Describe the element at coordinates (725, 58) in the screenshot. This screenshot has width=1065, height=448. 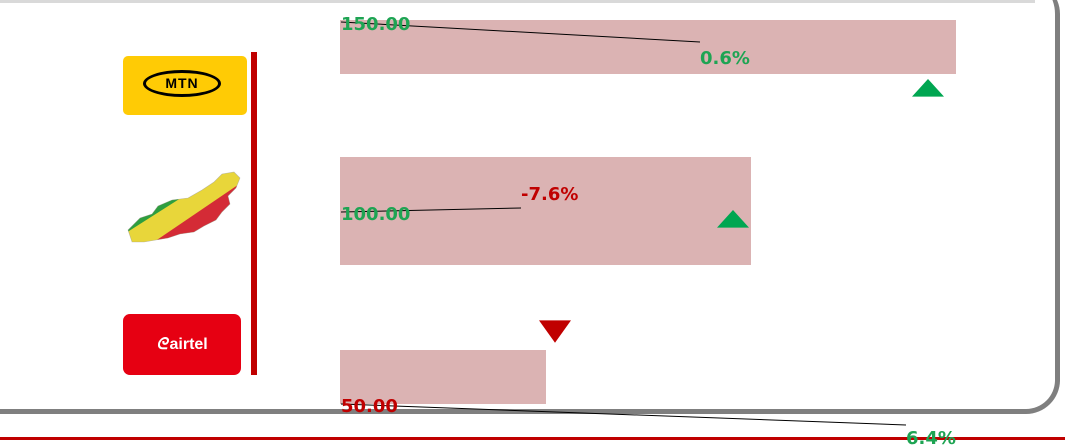
I see `change-label-mtn: 0.6%` at that location.